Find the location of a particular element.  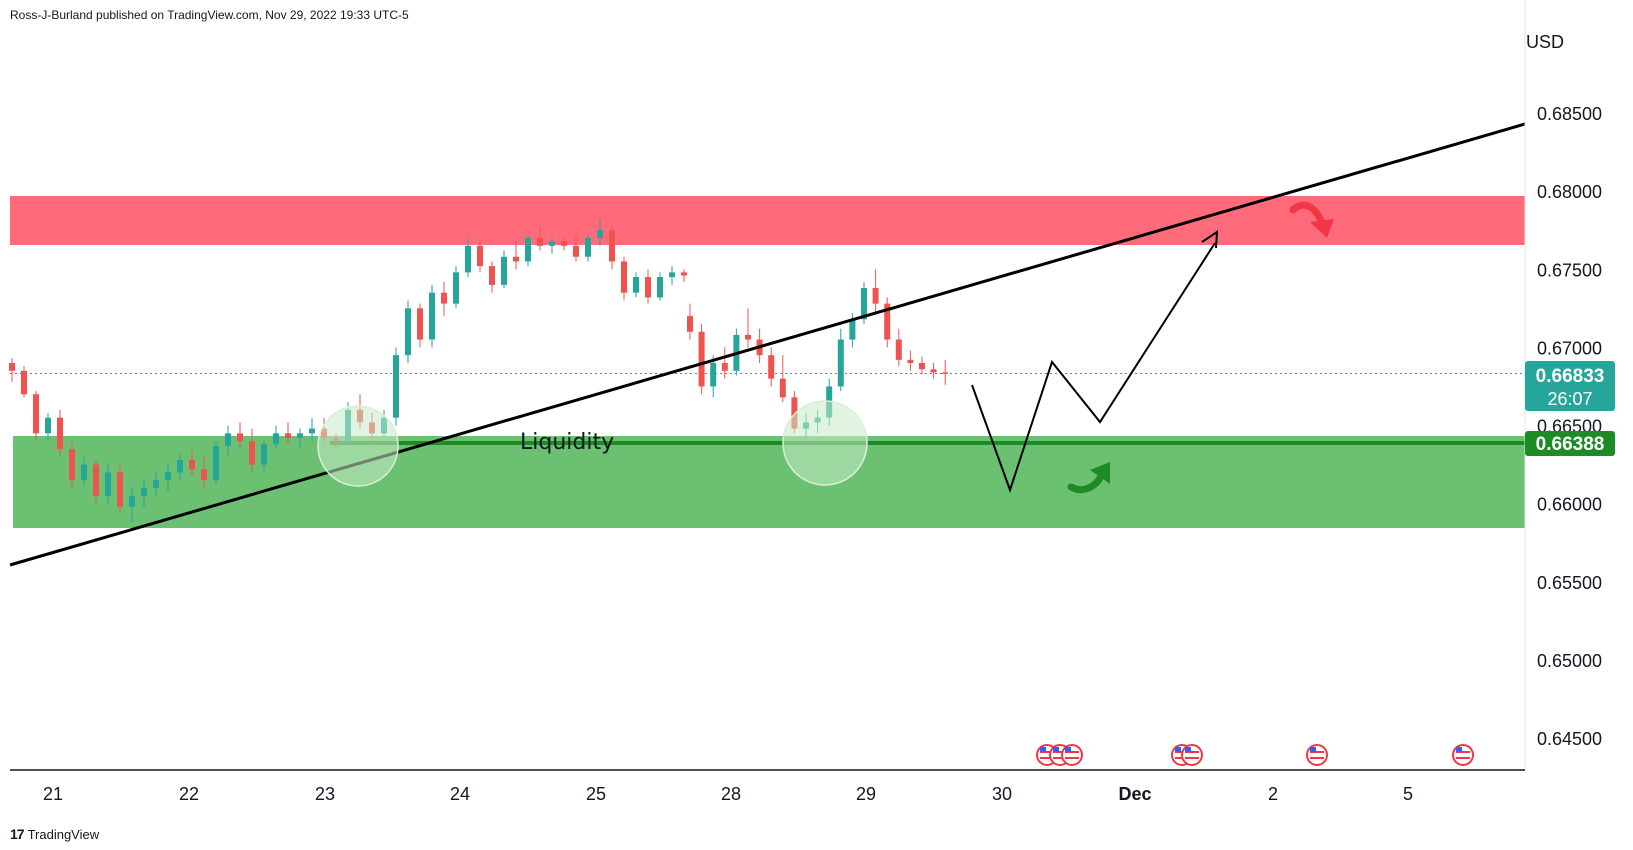

liquidity-label: Liquidity is located at coordinates (567, 442).